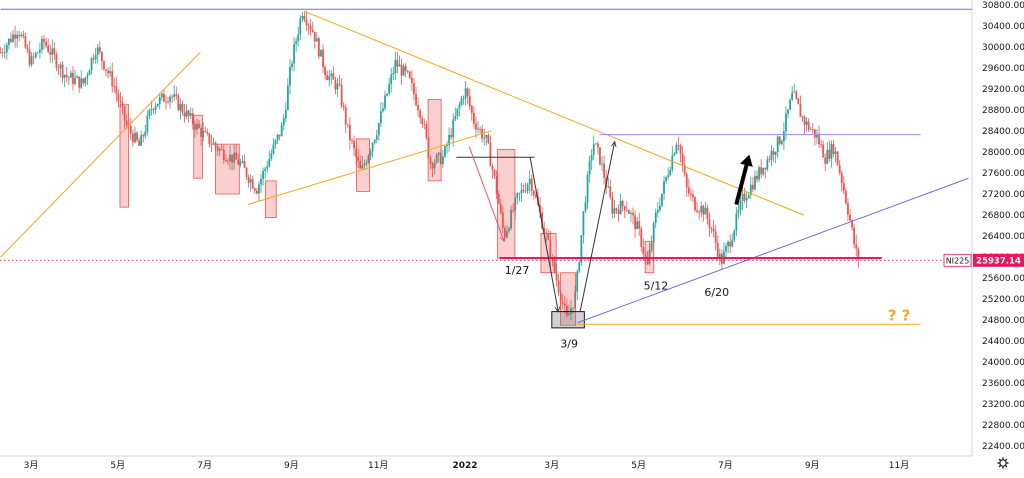 Image resolution: width=1024 pixels, height=478 pixels. Describe the element at coordinates (1003, 363) in the screenshot. I see `y-tick-label: 24000.00` at that location.